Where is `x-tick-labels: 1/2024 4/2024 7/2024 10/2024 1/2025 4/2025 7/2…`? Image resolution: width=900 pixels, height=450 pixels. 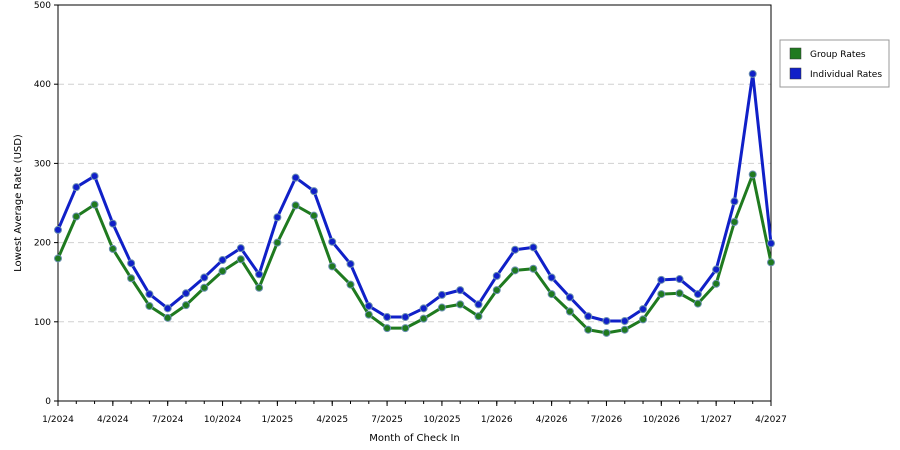 x-tick-labels: 1/2024 4/2024 7/2024 10/2024 1/2025 4/2025 7/2… is located at coordinates (414, 420).